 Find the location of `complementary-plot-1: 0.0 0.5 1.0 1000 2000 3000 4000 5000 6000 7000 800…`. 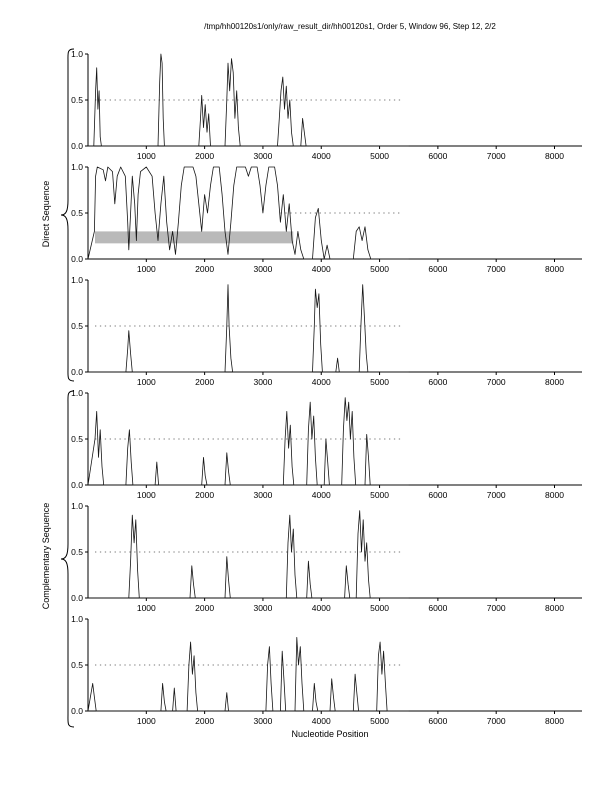

complementary-plot-1: 0.0 0.5 1.0 1000 2000 3000 4000 5000 6000 7000 800… is located at coordinates (326, 444).